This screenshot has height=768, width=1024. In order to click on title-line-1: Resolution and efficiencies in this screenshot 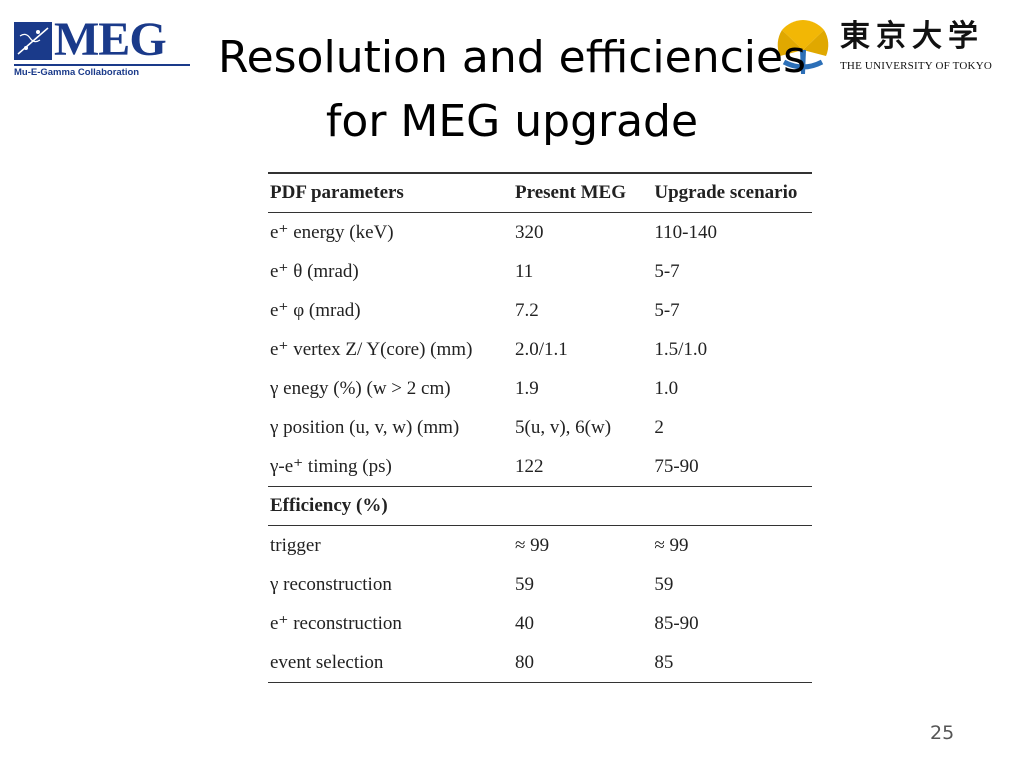, I will do `click(512, 57)`.